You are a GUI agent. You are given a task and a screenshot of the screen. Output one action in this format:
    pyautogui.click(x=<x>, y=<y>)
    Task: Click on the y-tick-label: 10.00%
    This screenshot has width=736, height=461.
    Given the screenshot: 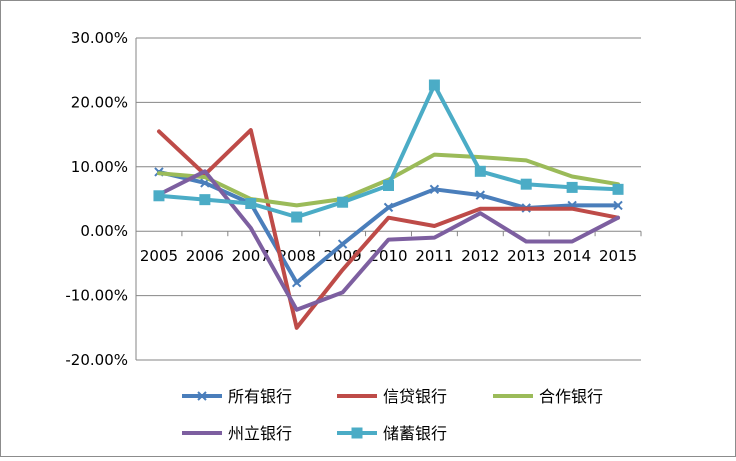 What is the action you would take?
    pyautogui.click(x=99, y=167)
    